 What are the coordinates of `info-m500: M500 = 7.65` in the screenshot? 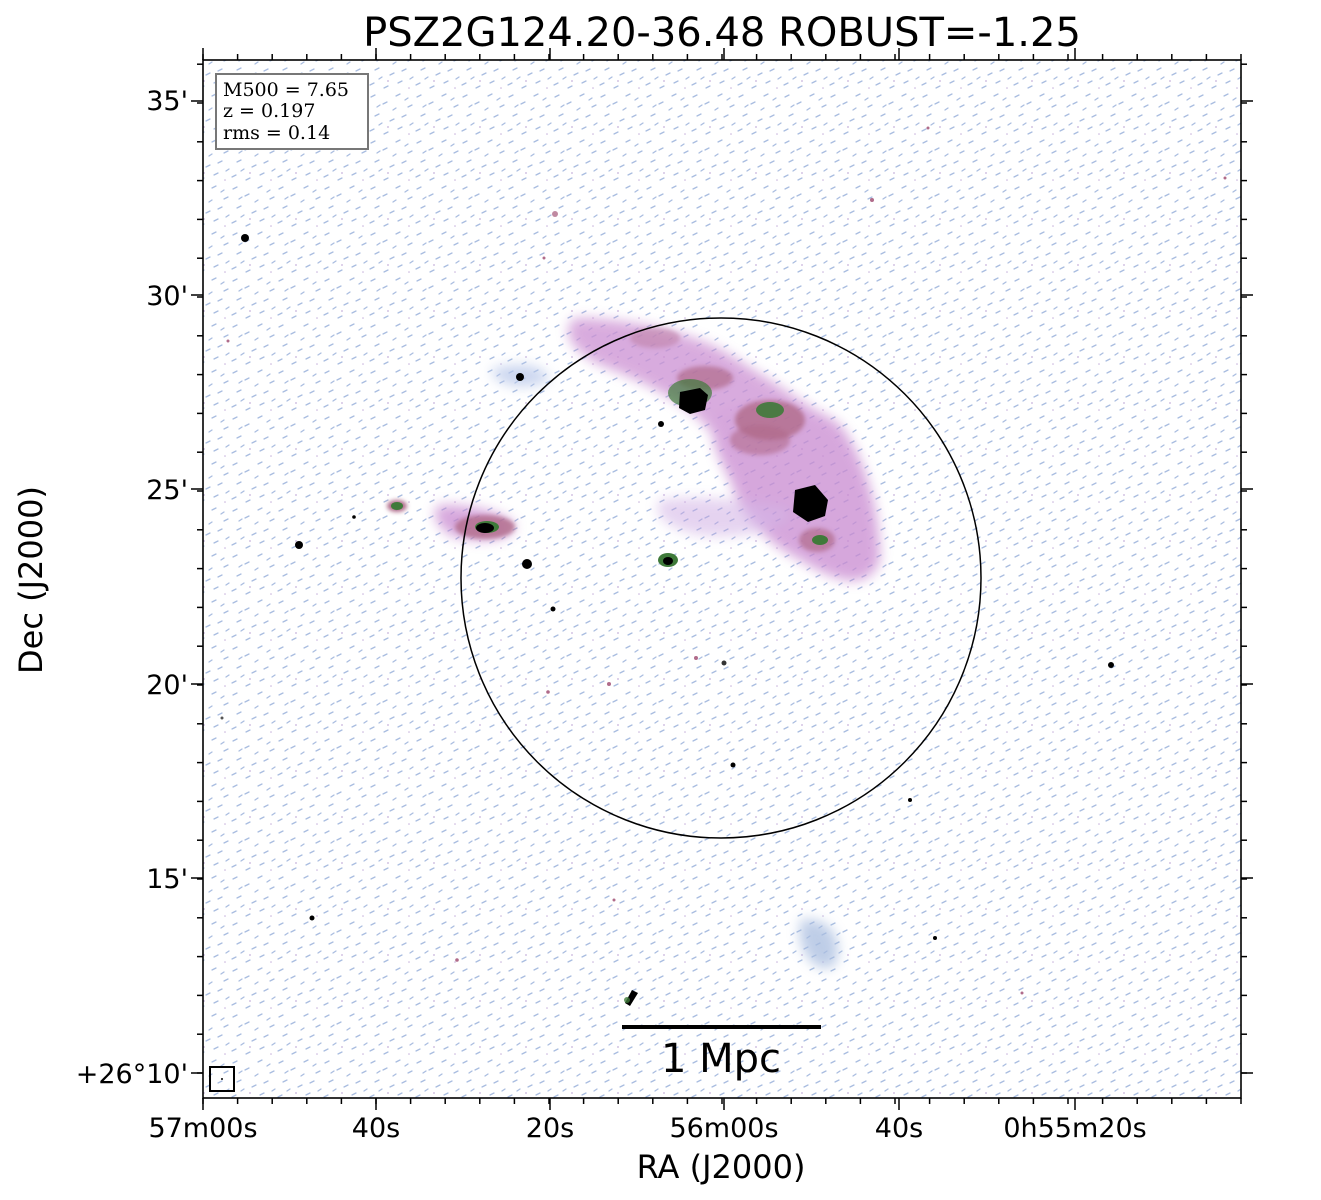 It's located at (286, 90).